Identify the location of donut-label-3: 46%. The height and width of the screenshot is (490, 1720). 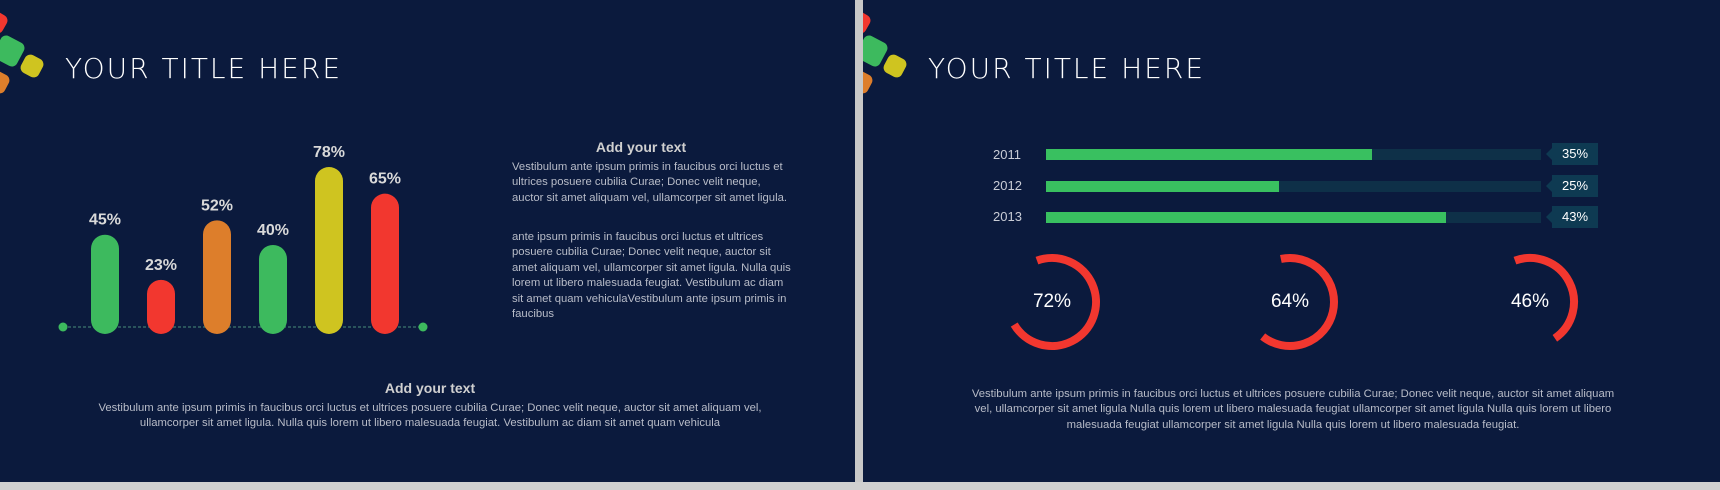
(1530, 301).